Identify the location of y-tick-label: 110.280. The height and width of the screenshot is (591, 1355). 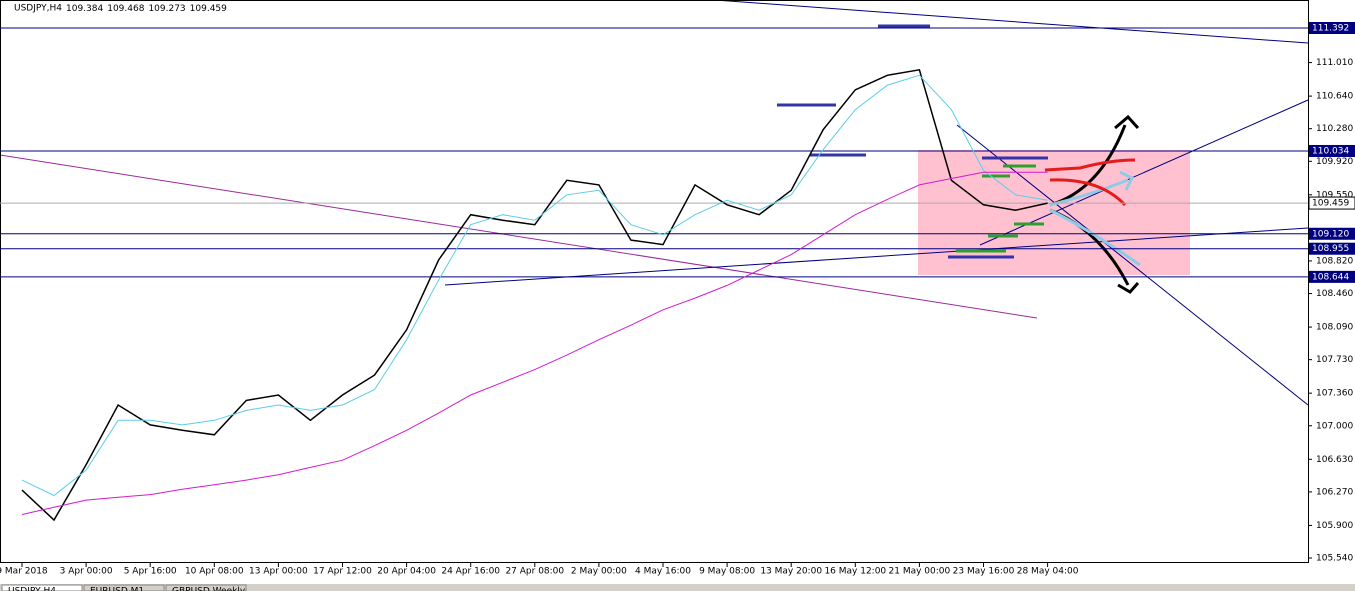
(1334, 129).